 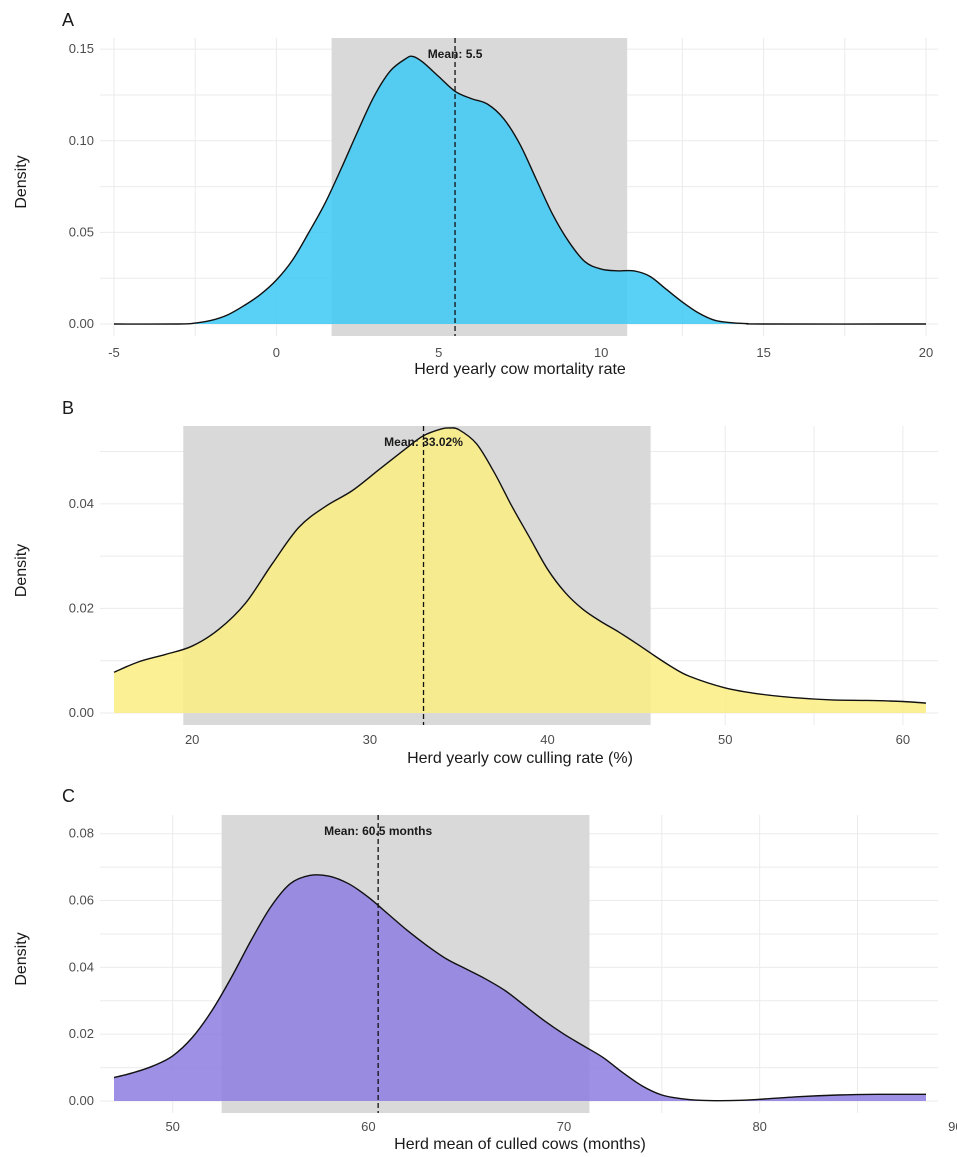 What do you see at coordinates (81, 48) in the screenshot?
I see `y-tick-label: 0.15` at bounding box center [81, 48].